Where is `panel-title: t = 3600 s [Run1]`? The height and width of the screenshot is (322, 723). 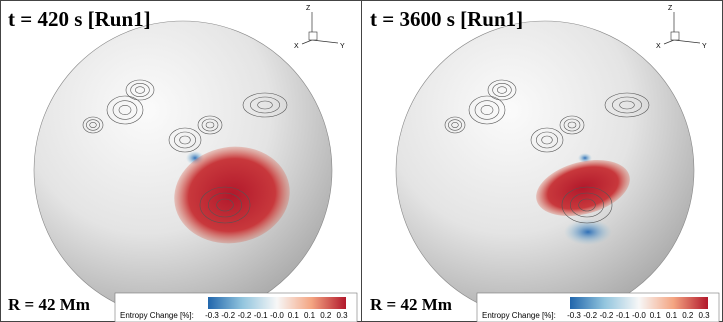
panel-title: t = 3600 s [Run1] is located at coordinates (446, 19).